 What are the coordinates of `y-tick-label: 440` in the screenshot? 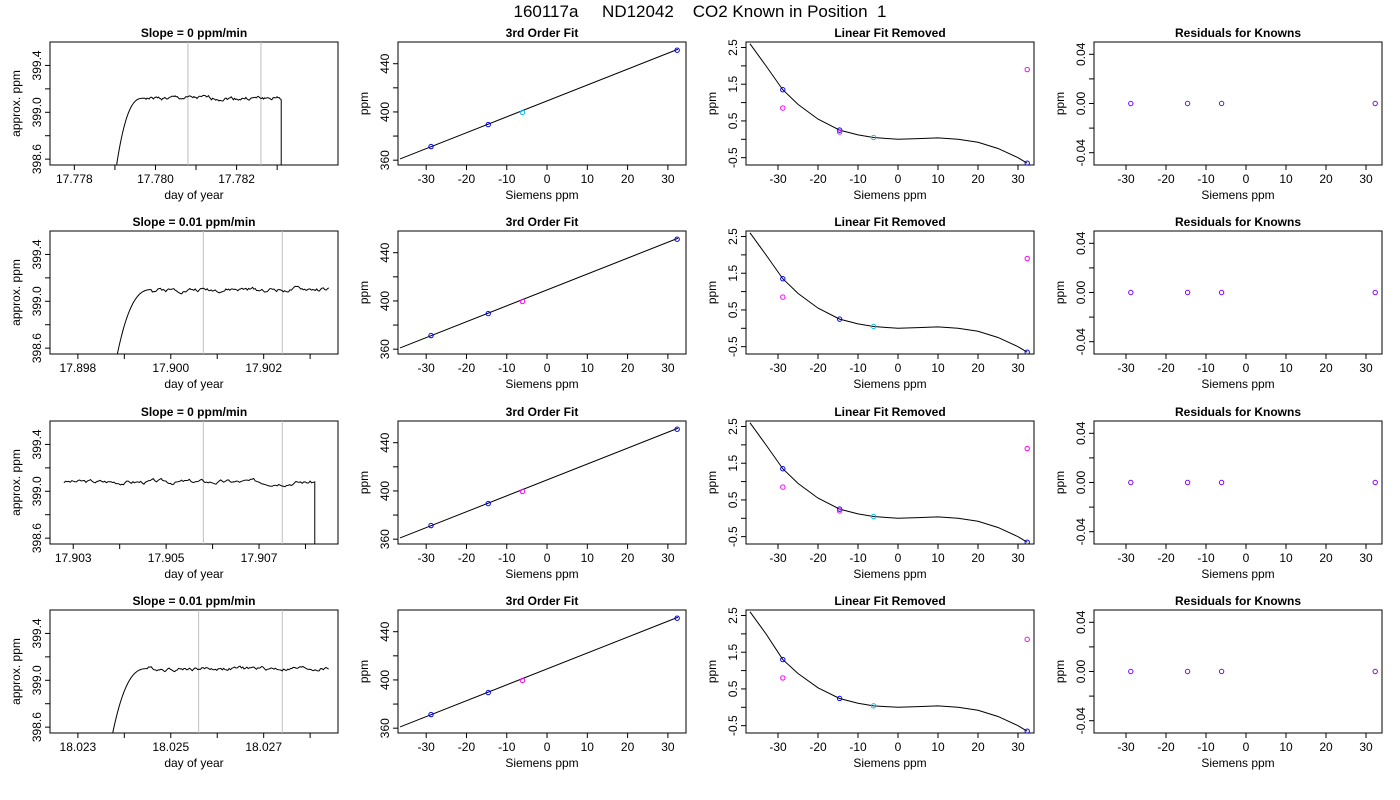 It's located at (385, 631).